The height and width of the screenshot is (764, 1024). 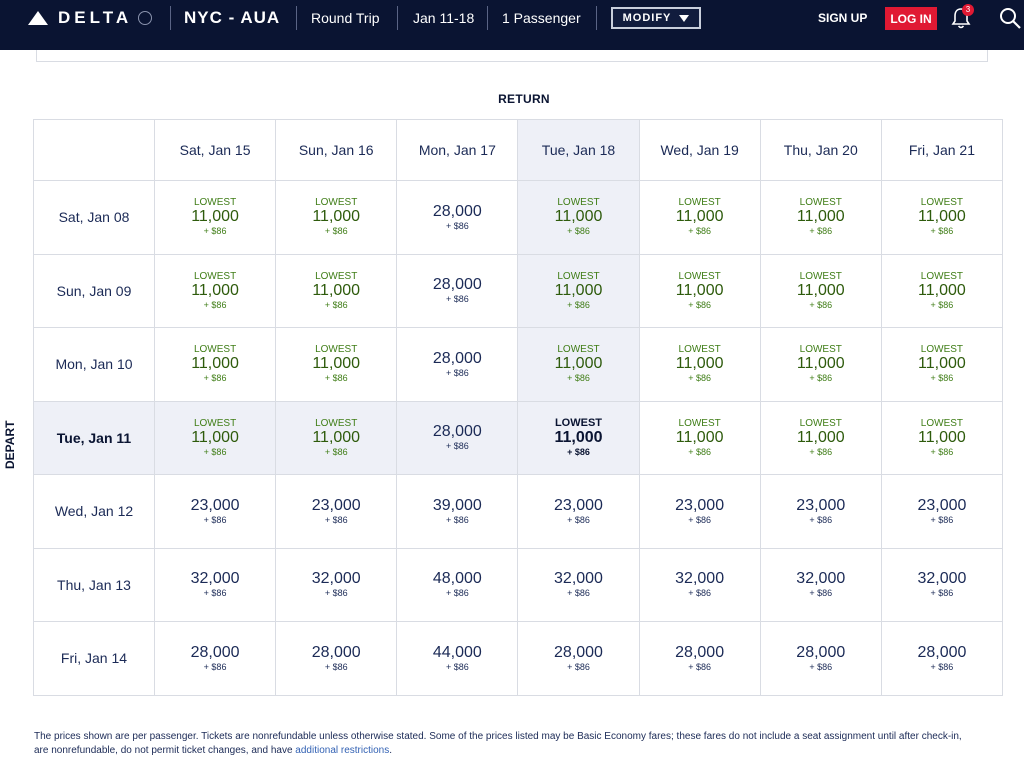 I want to click on log-in-button: LOG IN, so click(x=911, y=18).